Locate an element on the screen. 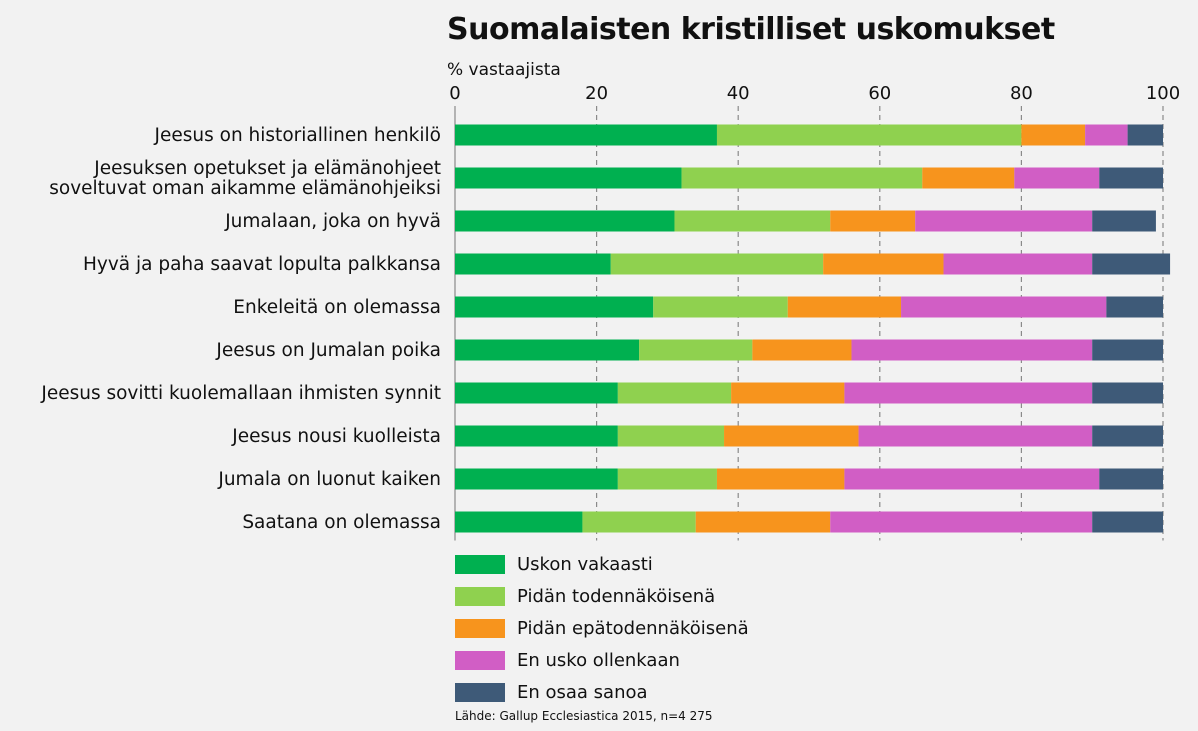 This screenshot has width=1198, height=731. category-label: Jeesus on historiallinen henkilö is located at coordinates (297, 135).